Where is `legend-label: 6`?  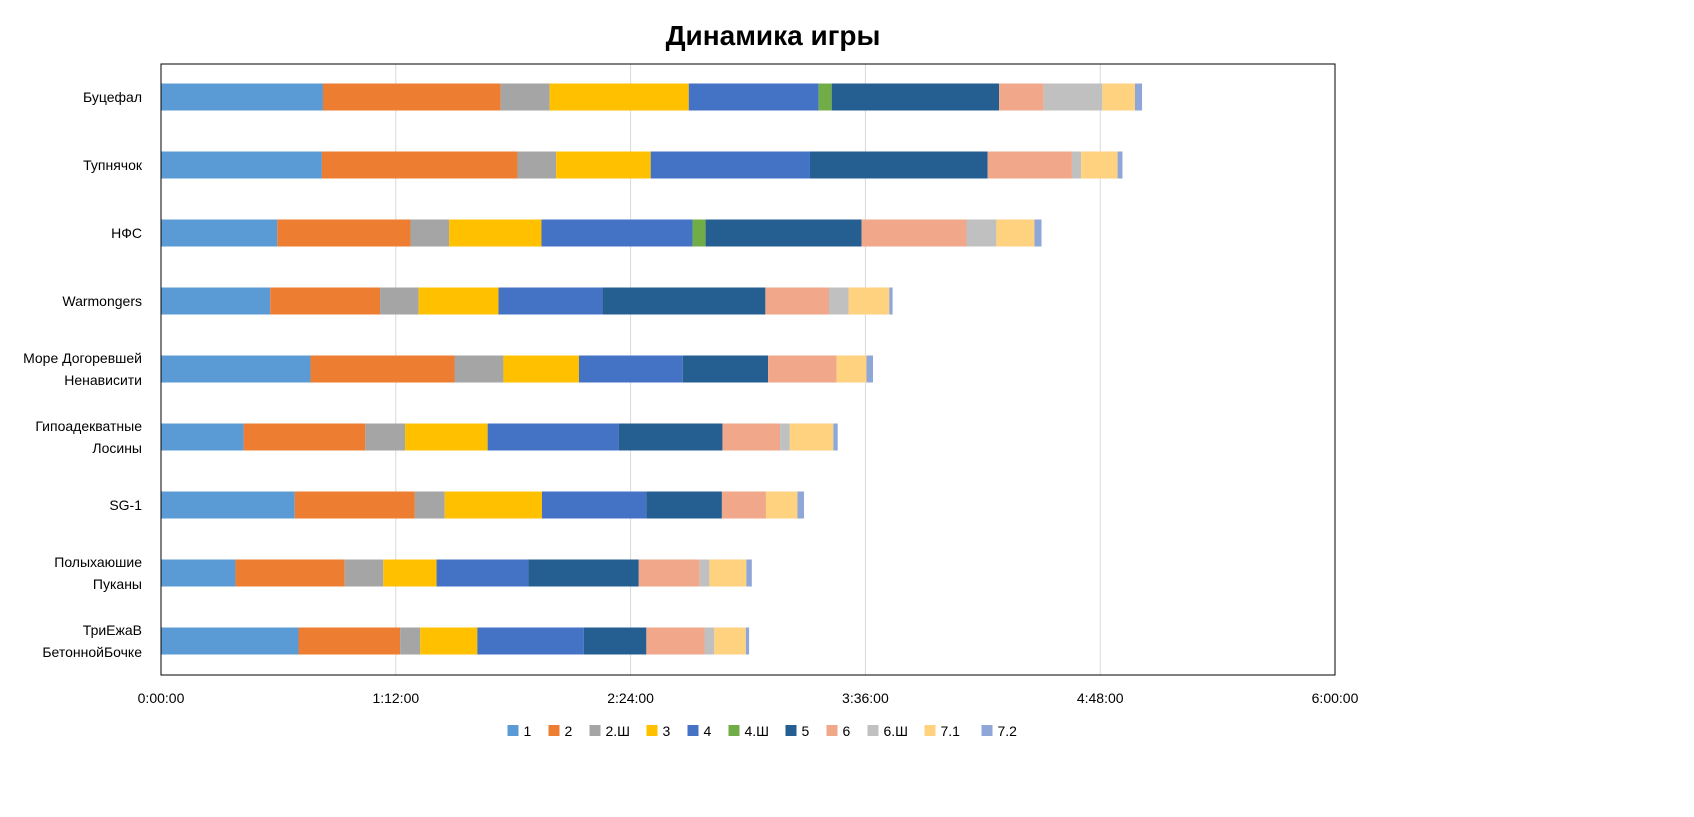
legend-label: 6 is located at coordinates (847, 731).